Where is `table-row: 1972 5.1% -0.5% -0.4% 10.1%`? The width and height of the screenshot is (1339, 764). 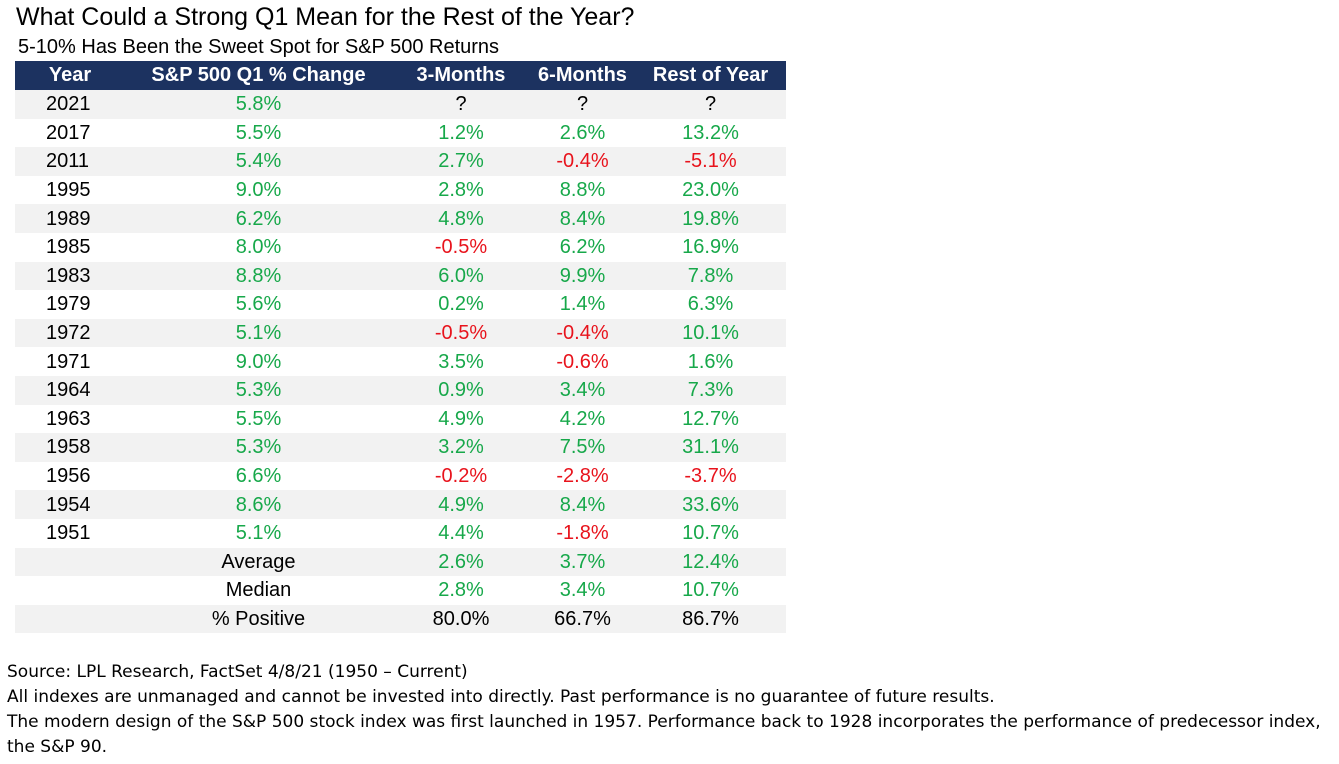 table-row: 1972 5.1% -0.5% -0.4% 10.1% is located at coordinates (400, 333).